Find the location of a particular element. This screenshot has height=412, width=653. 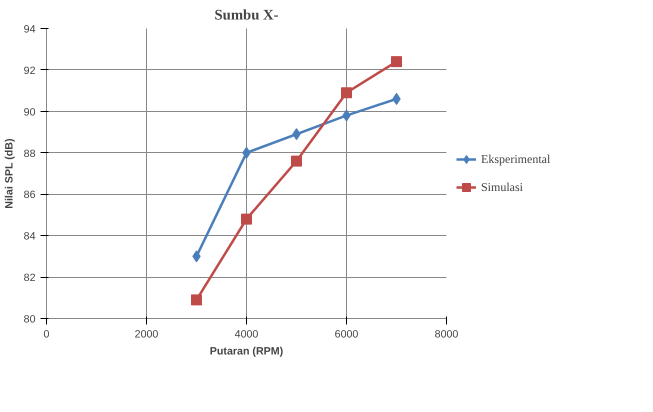

x-tick-label: 8000 is located at coordinates (446, 334).